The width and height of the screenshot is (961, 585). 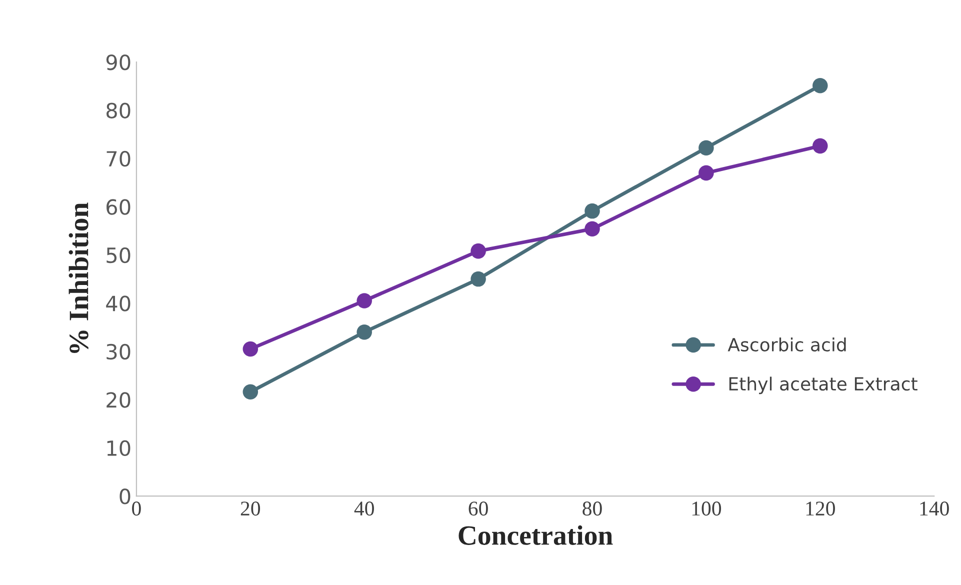 What do you see at coordinates (823, 385) in the screenshot?
I see `legend-label: Ethyl acetate Extract` at bounding box center [823, 385].